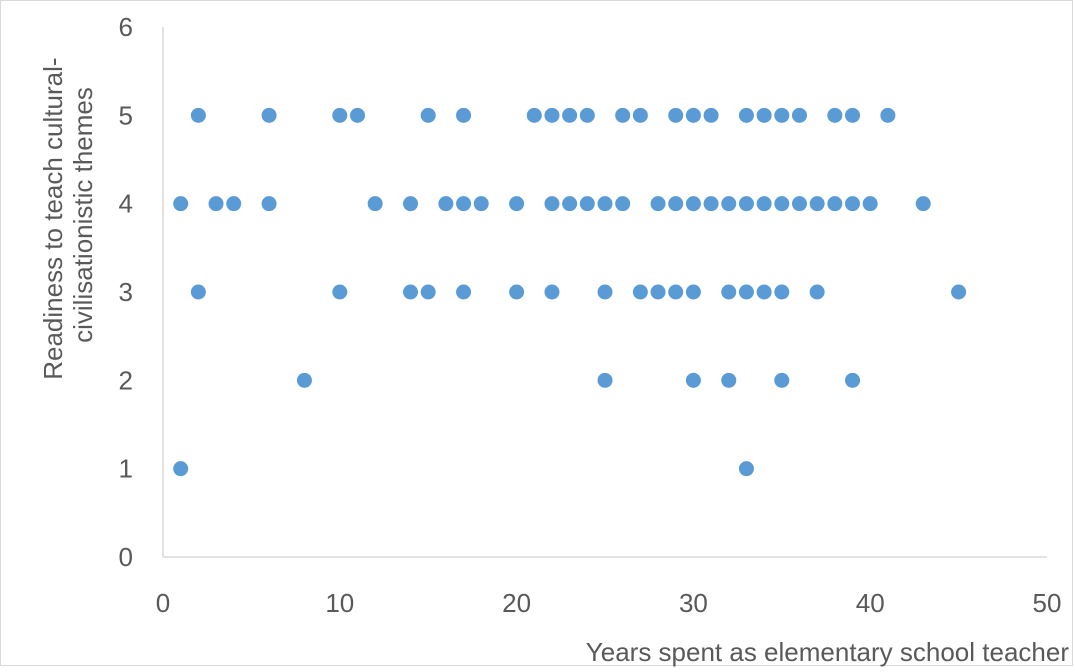  Describe the element at coordinates (53, 218) in the screenshot. I see `y-axis-label-line-1: Readiness to teach cultural-` at that location.